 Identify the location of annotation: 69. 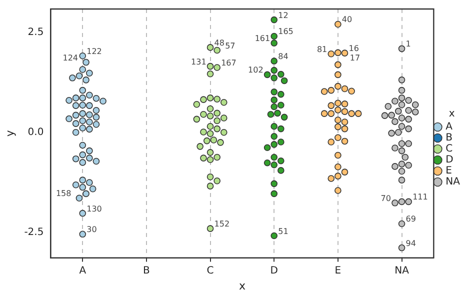
(411, 219).